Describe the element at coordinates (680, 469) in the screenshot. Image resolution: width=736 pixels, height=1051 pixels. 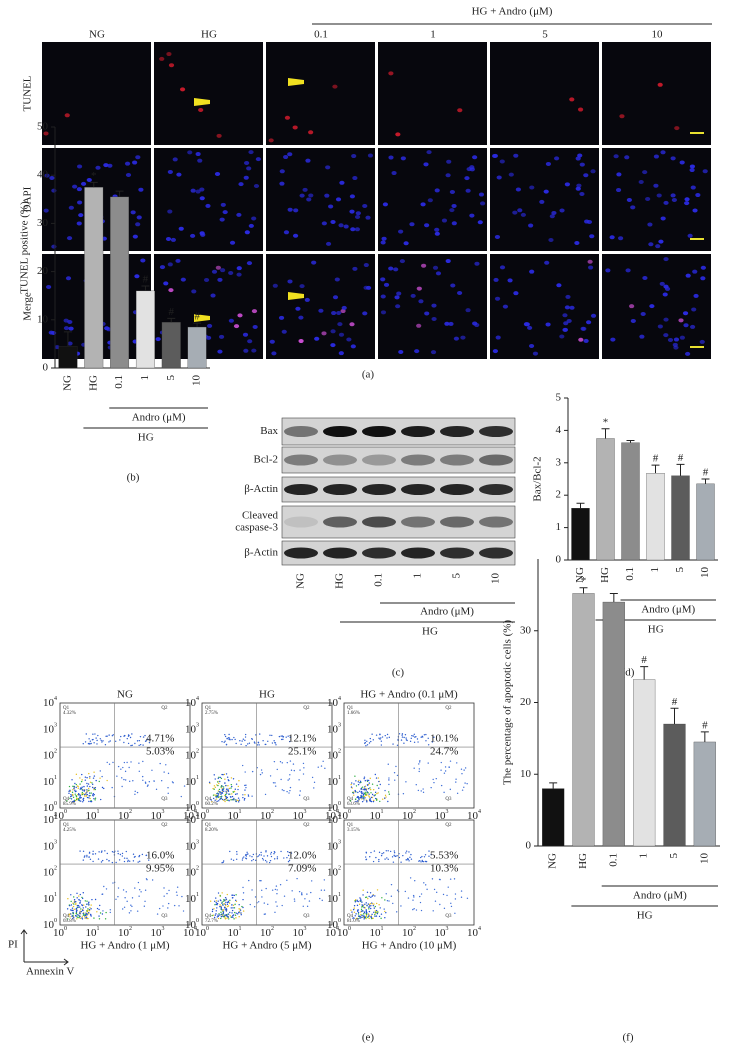
I see `error-bar` at that location.